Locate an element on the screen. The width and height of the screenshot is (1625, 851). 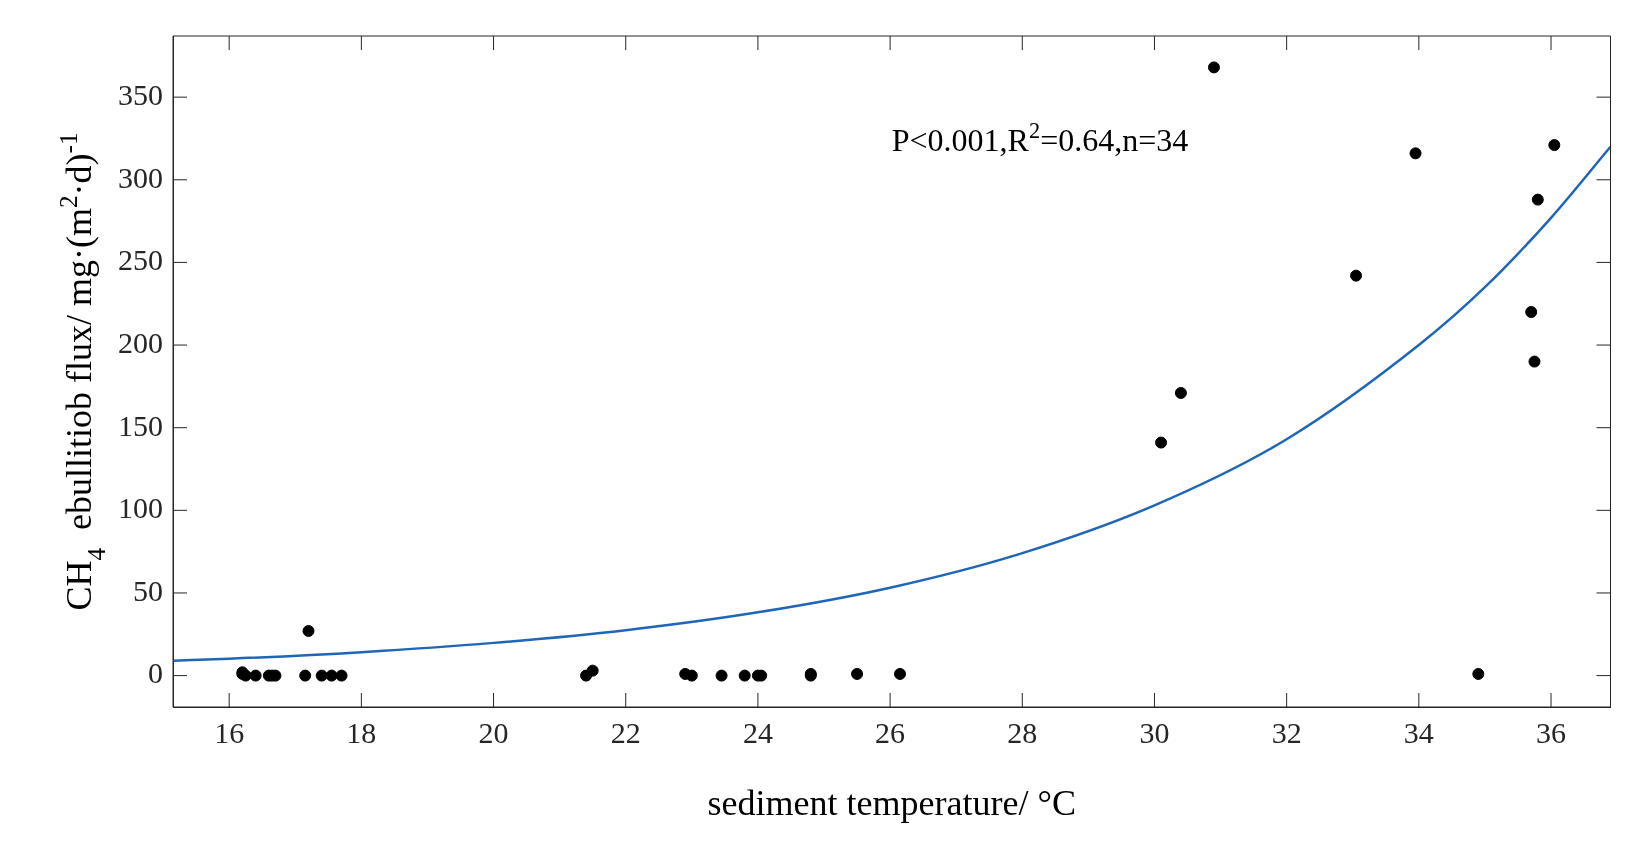
x-tick-label: 30 is located at coordinates (1154, 732).